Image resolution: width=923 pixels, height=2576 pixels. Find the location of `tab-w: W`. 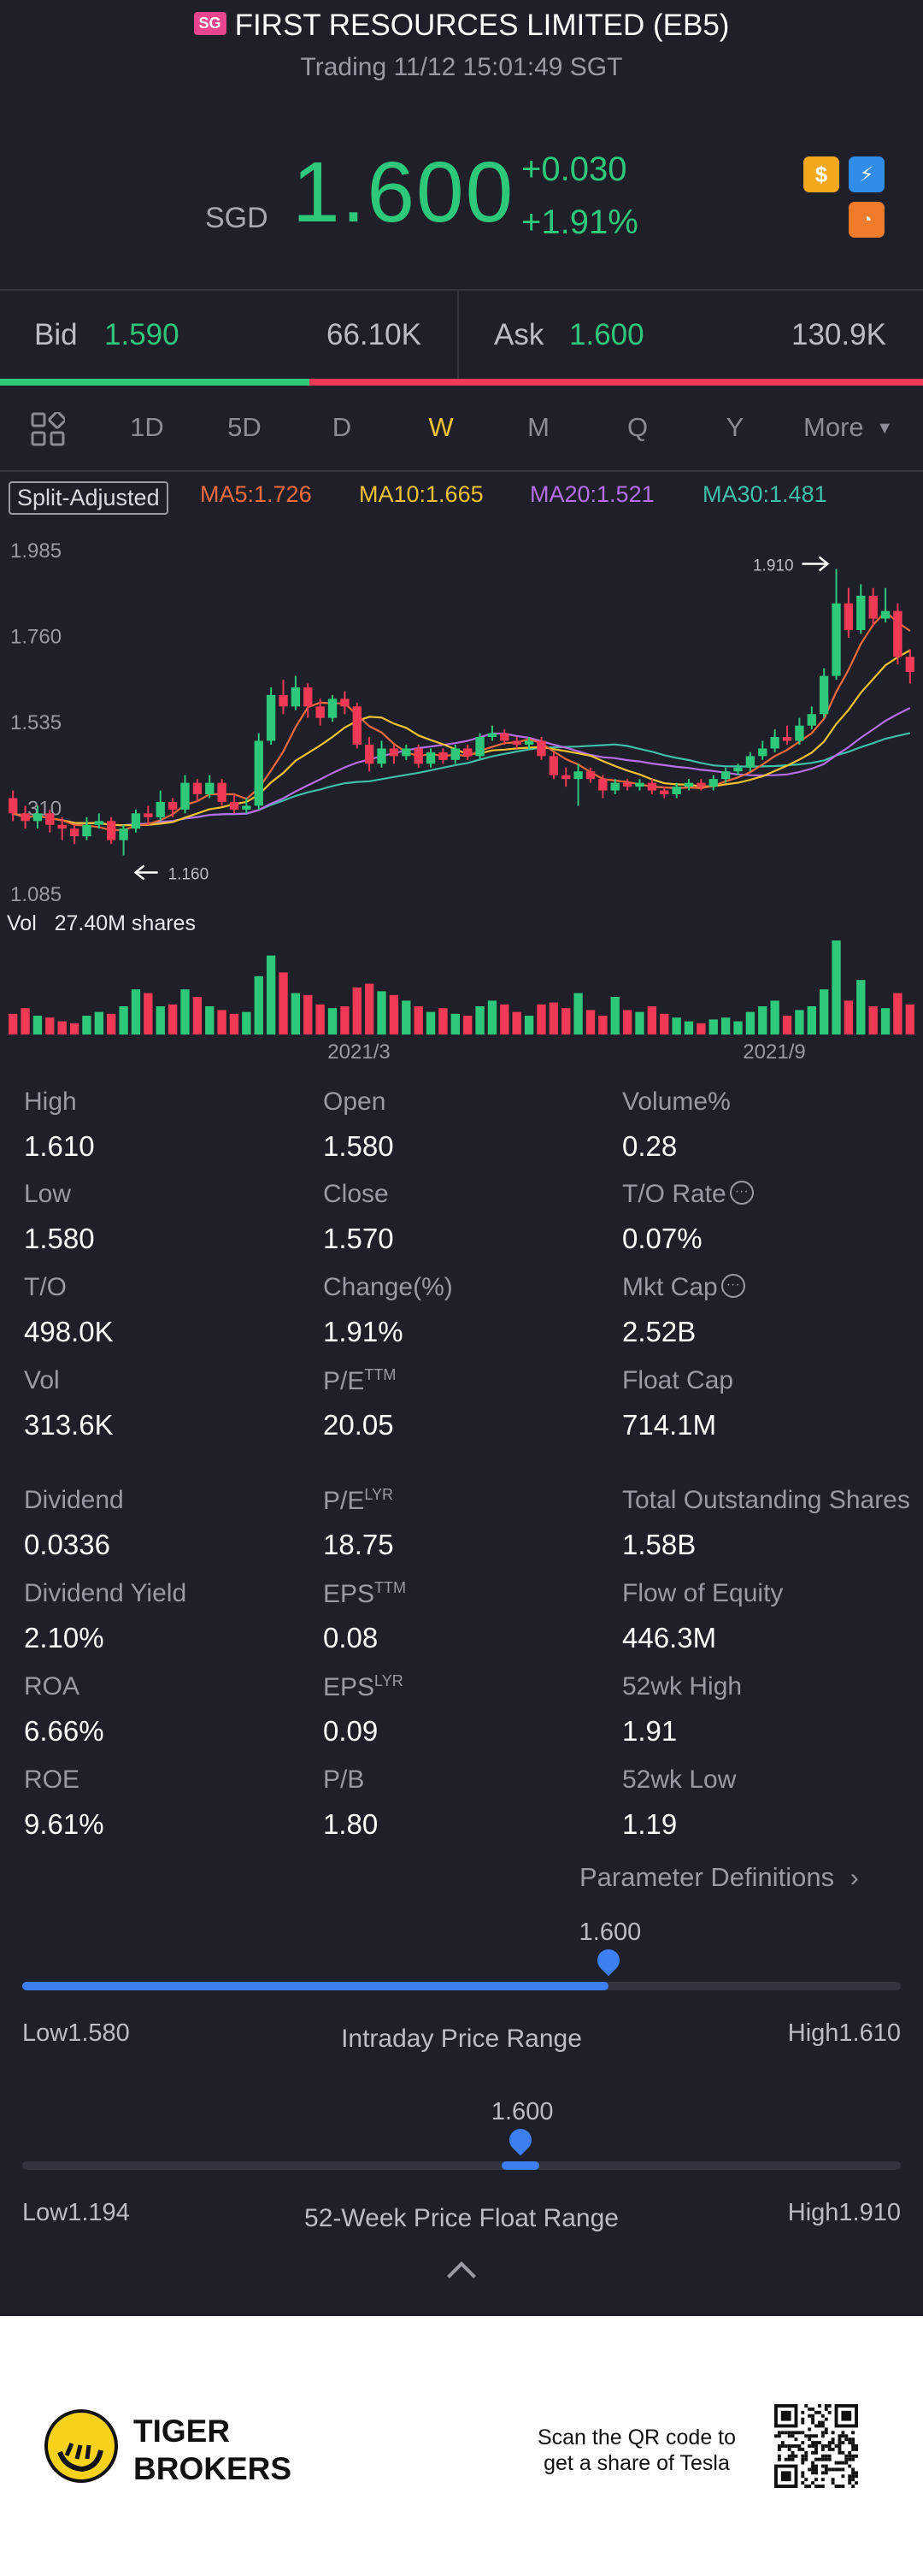

tab-w: W is located at coordinates (441, 427).